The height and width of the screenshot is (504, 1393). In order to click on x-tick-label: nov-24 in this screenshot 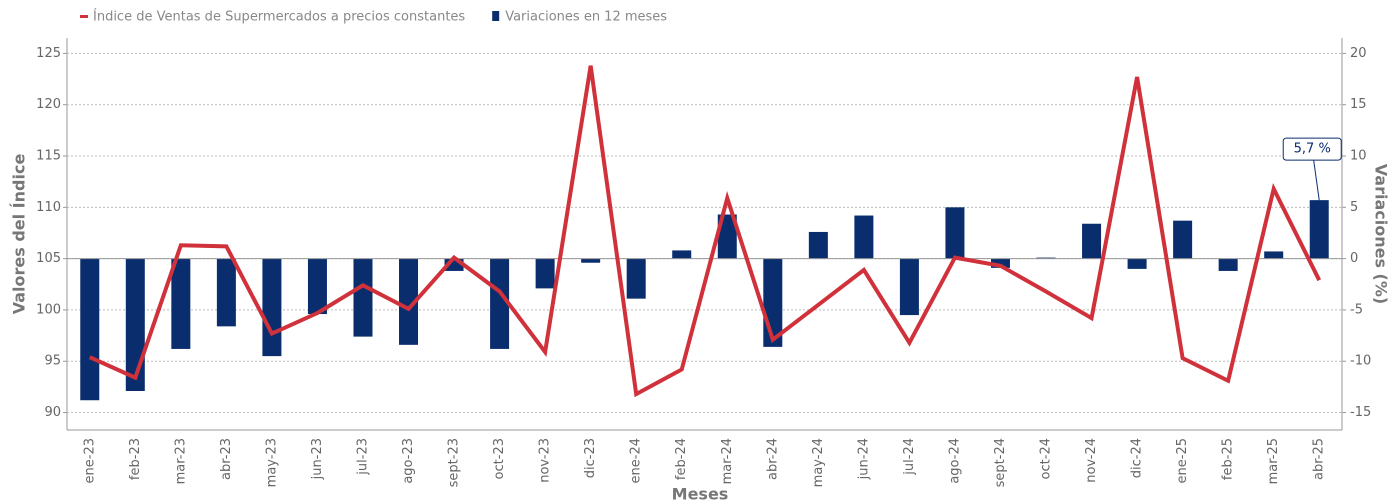, I will do `click(1091, 460)`.